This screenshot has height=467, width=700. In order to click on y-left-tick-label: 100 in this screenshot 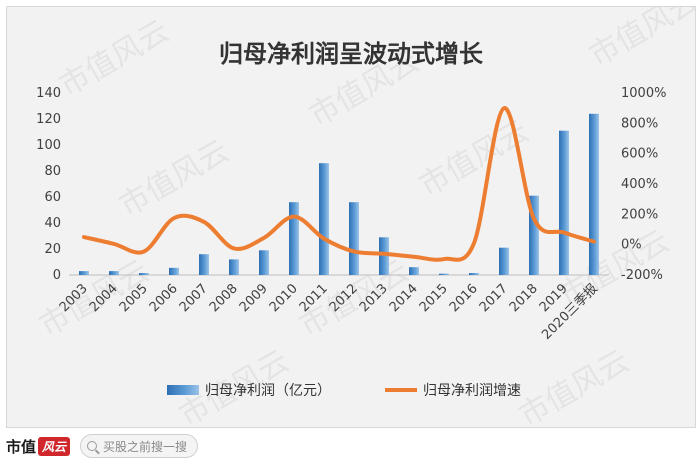, I will do `click(48, 145)`.